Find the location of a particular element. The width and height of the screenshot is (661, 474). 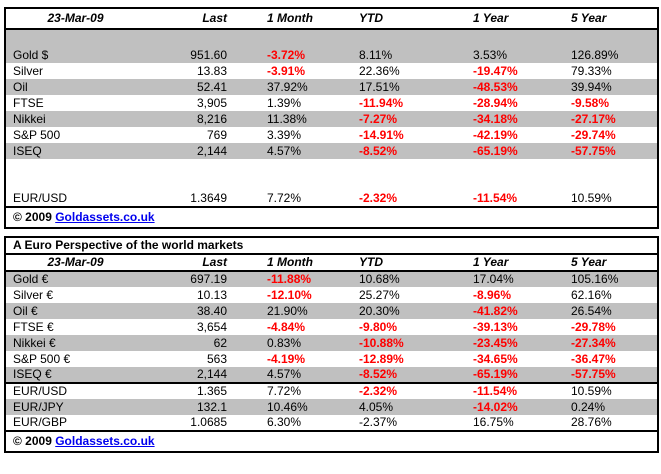

col-header-date: 23-Mar-09 is located at coordinates (75, 19).